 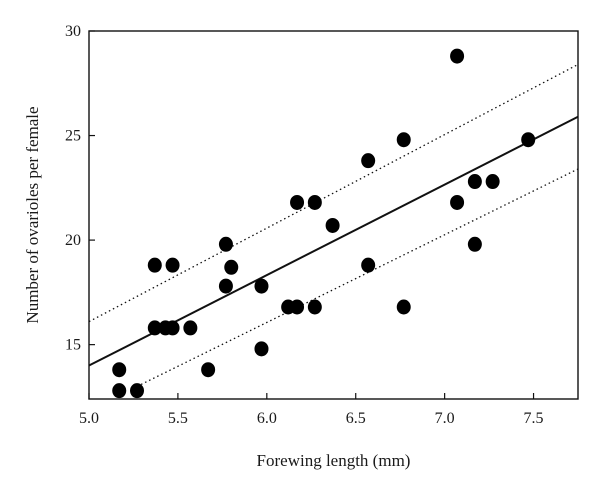 I want to click on x-axis-title: Forewing length (mm), so click(x=334, y=460).